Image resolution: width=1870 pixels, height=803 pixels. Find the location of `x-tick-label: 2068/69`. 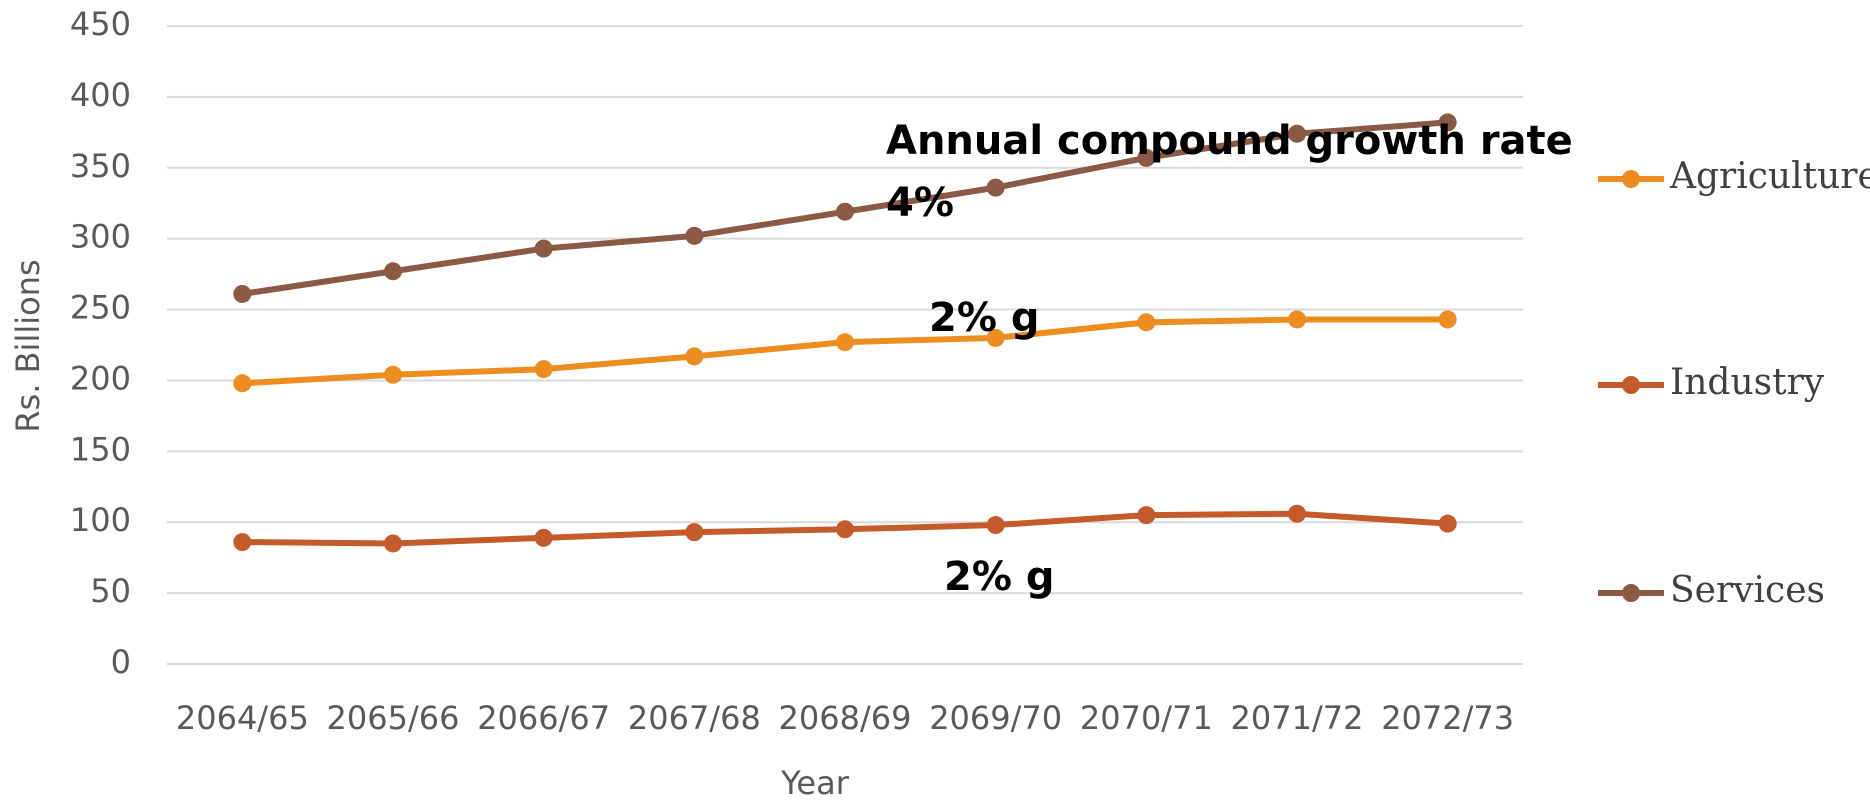

x-tick-label: 2068/69 is located at coordinates (845, 718).